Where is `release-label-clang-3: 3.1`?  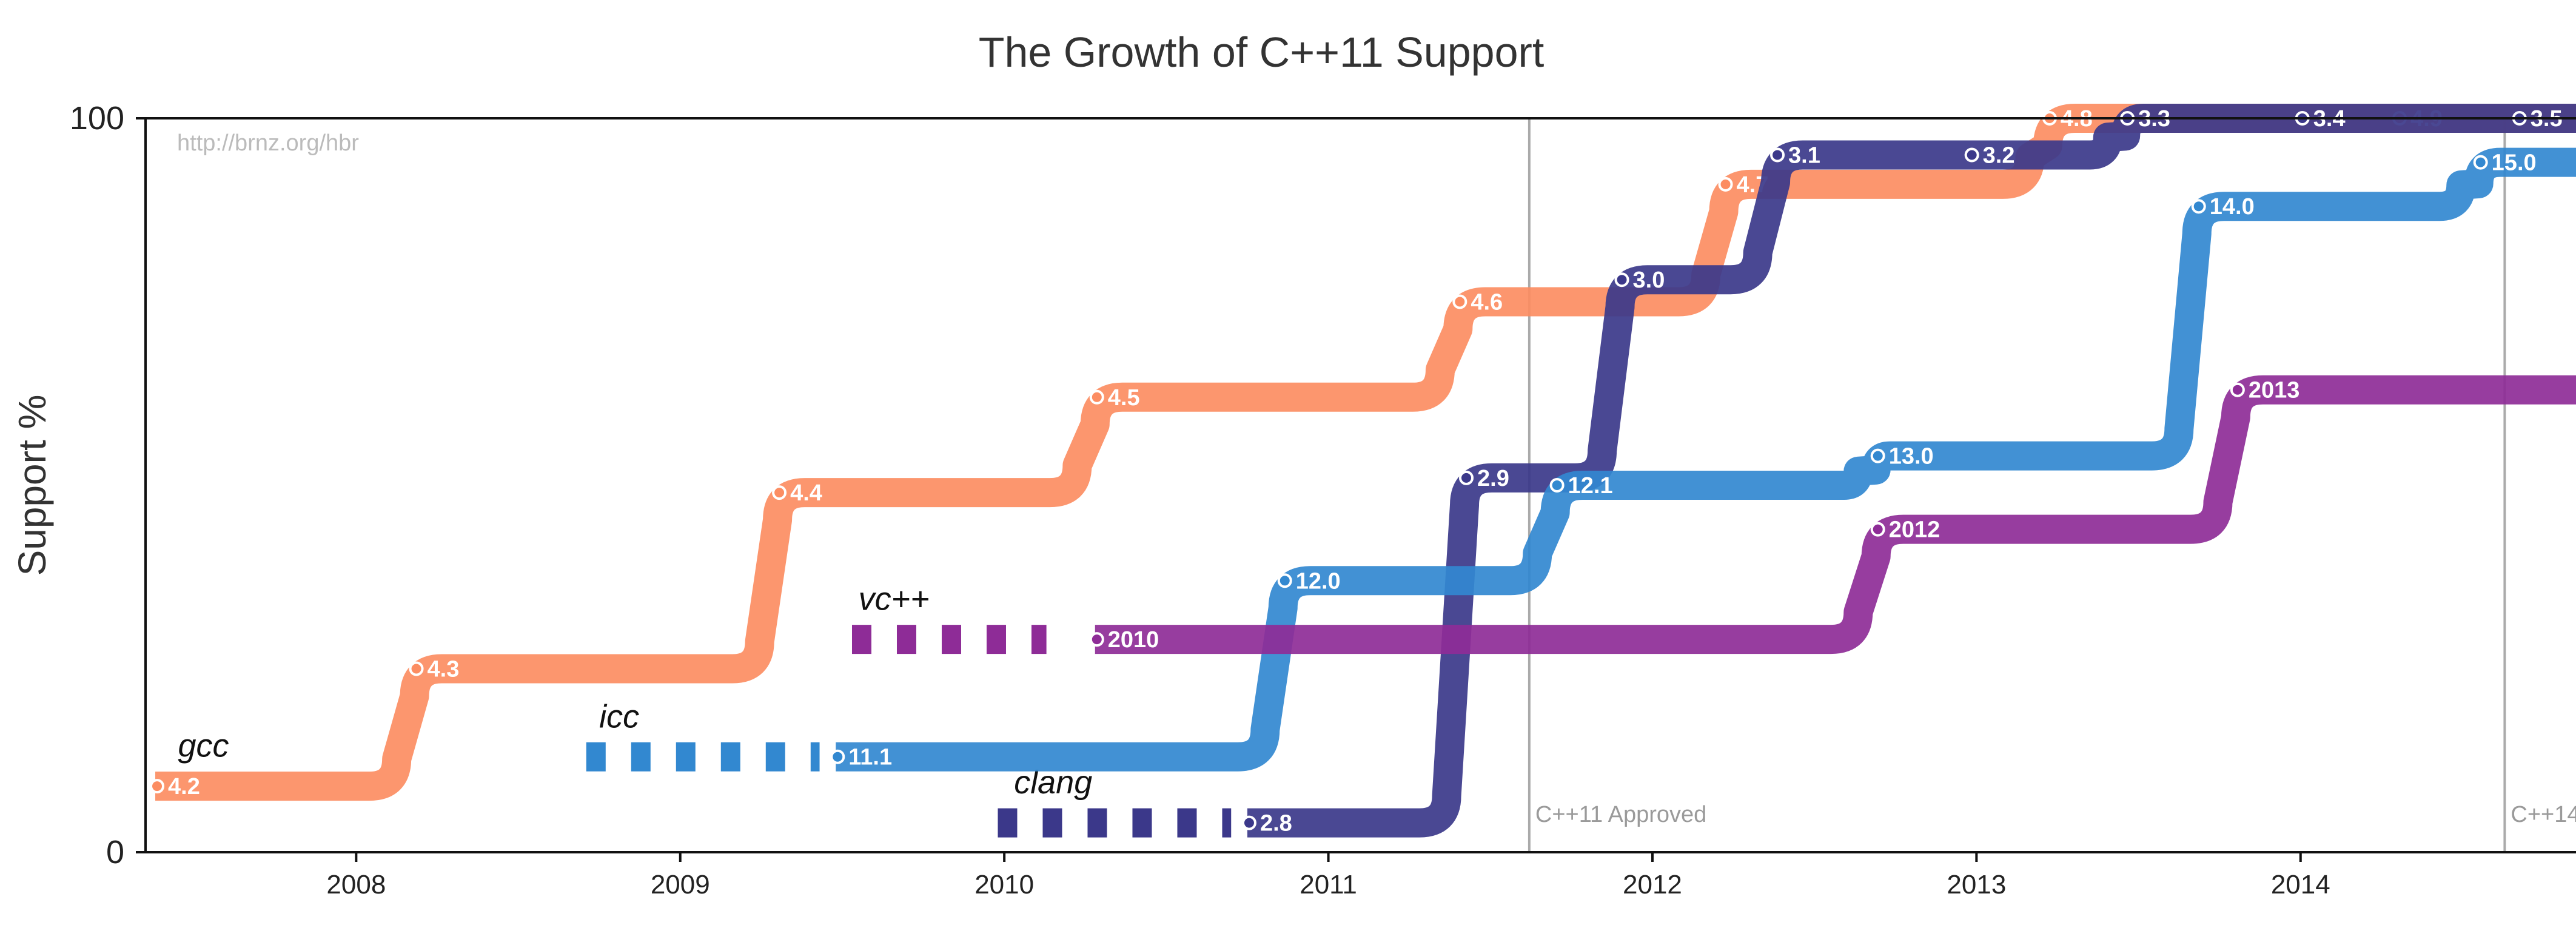 release-label-clang-3: 3.1 is located at coordinates (1804, 156).